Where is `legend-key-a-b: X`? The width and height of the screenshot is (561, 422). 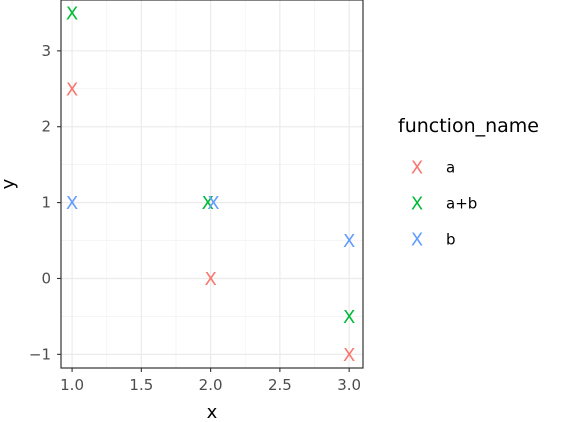 legend-key-a-b: X is located at coordinates (417, 204).